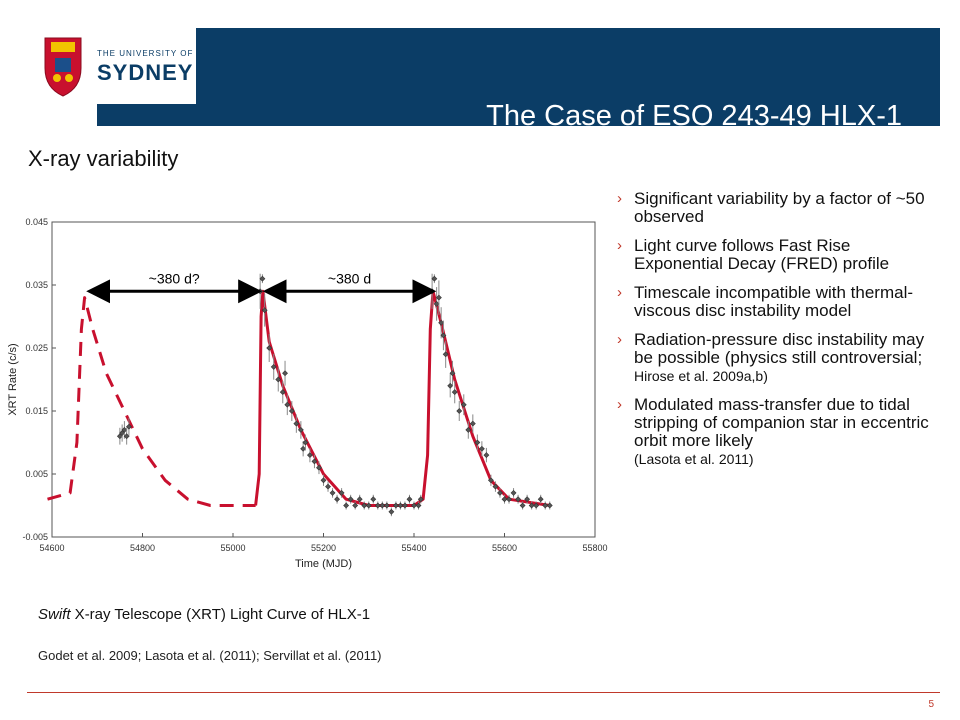  Describe the element at coordinates (13, 379) in the screenshot. I see `y-axis-label: XRT Rate (c/s)` at that location.